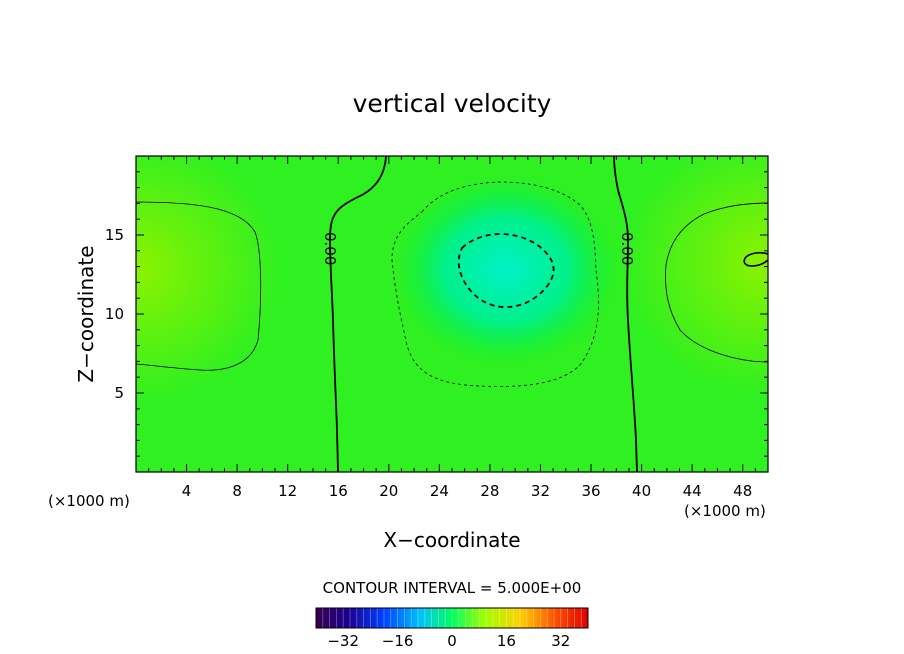 The image size is (904, 654). What do you see at coordinates (742, 491) in the screenshot?
I see `x-tick-label: 48` at bounding box center [742, 491].